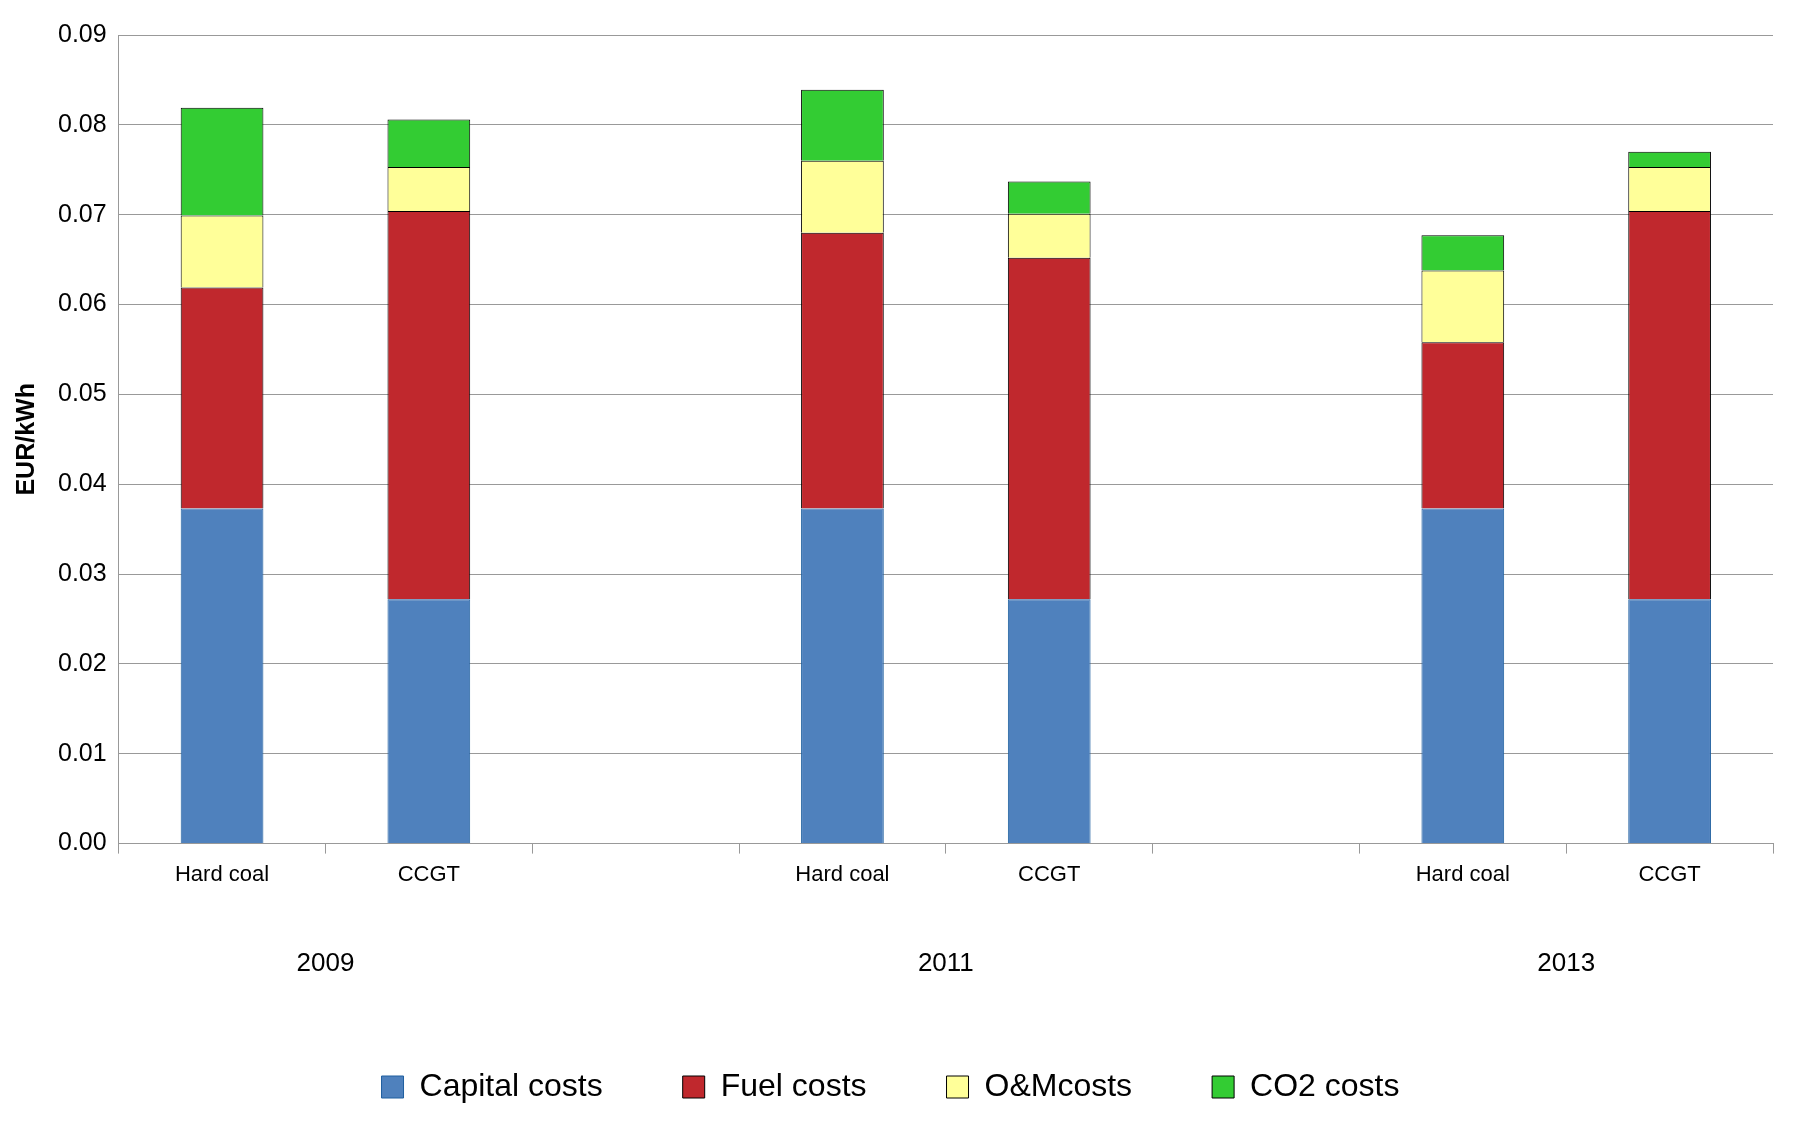 This screenshot has height=1128, width=1795. What do you see at coordinates (82, 571) in the screenshot?
I see `y-tick-label: 0.03` at bounding box center [82, 571].